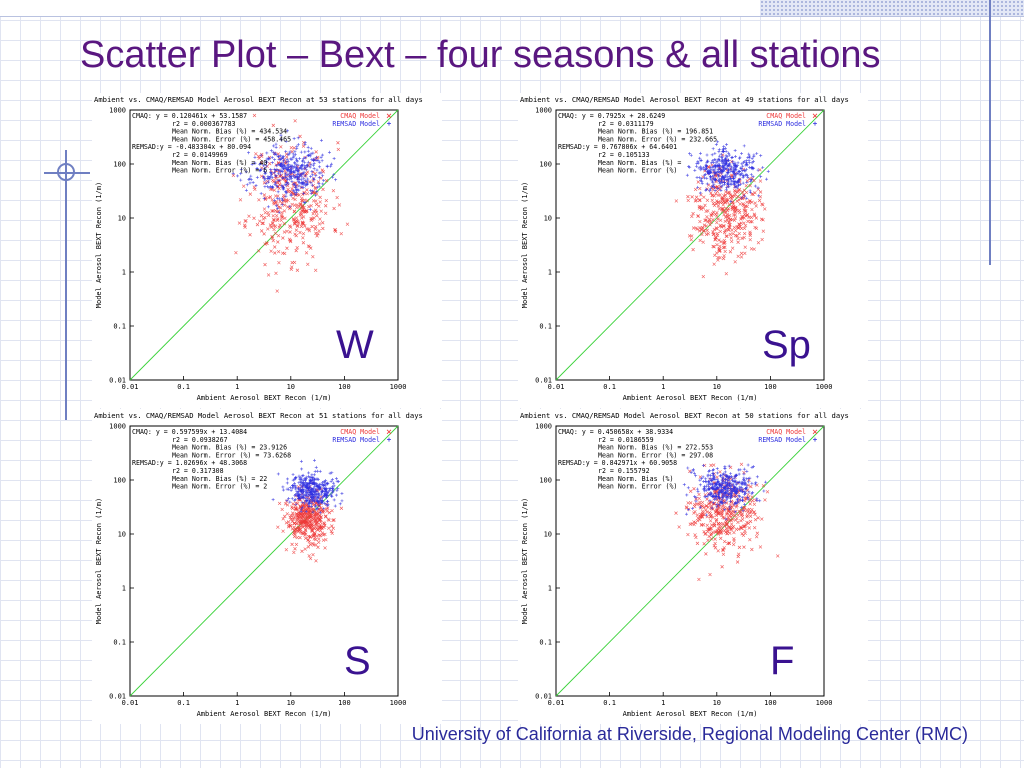  I want to click on fit-stats-line: Mean Norm. Error (%), so click(637, 487).